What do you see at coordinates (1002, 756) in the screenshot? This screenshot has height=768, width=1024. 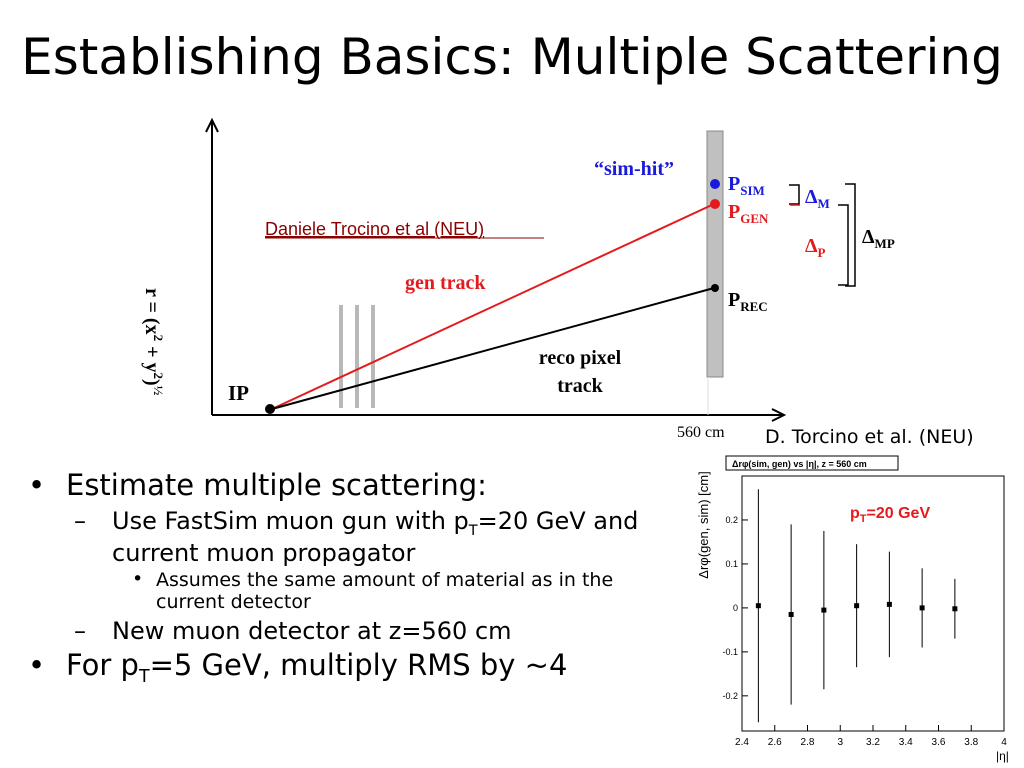 I see `plot-x-label: |η|` at bounding box center [1002, 756].